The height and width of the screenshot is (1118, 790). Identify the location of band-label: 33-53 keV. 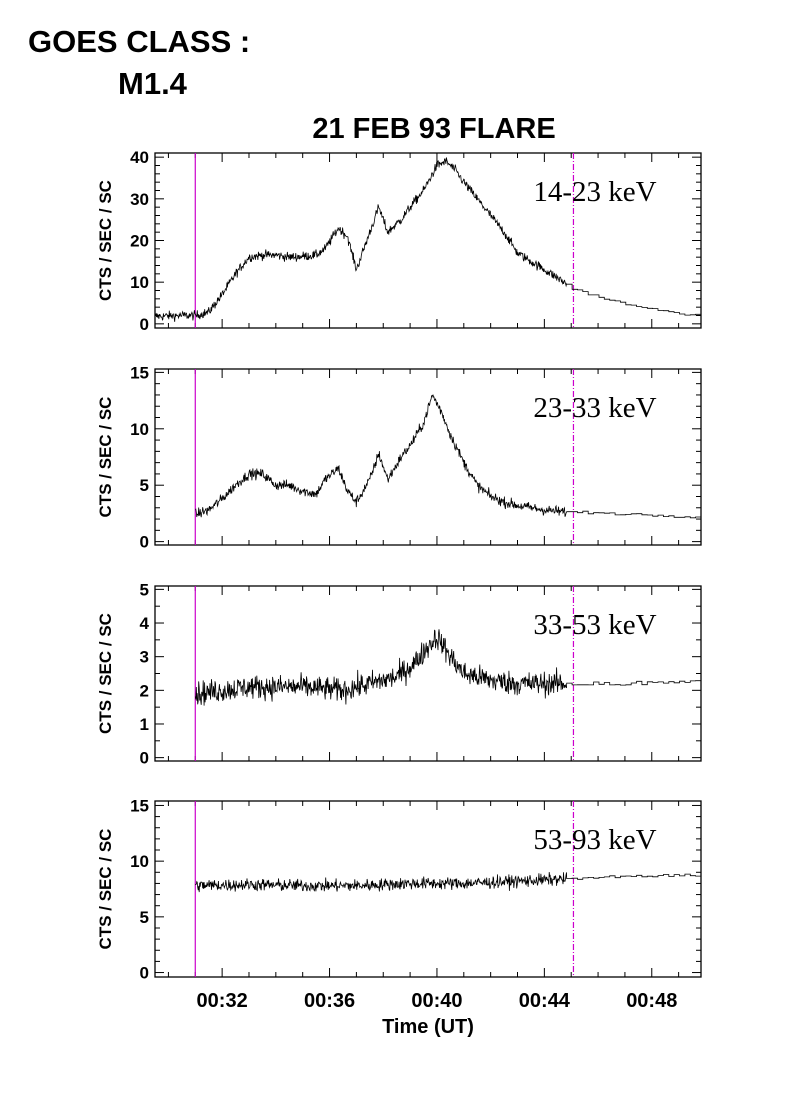
(594, 625).